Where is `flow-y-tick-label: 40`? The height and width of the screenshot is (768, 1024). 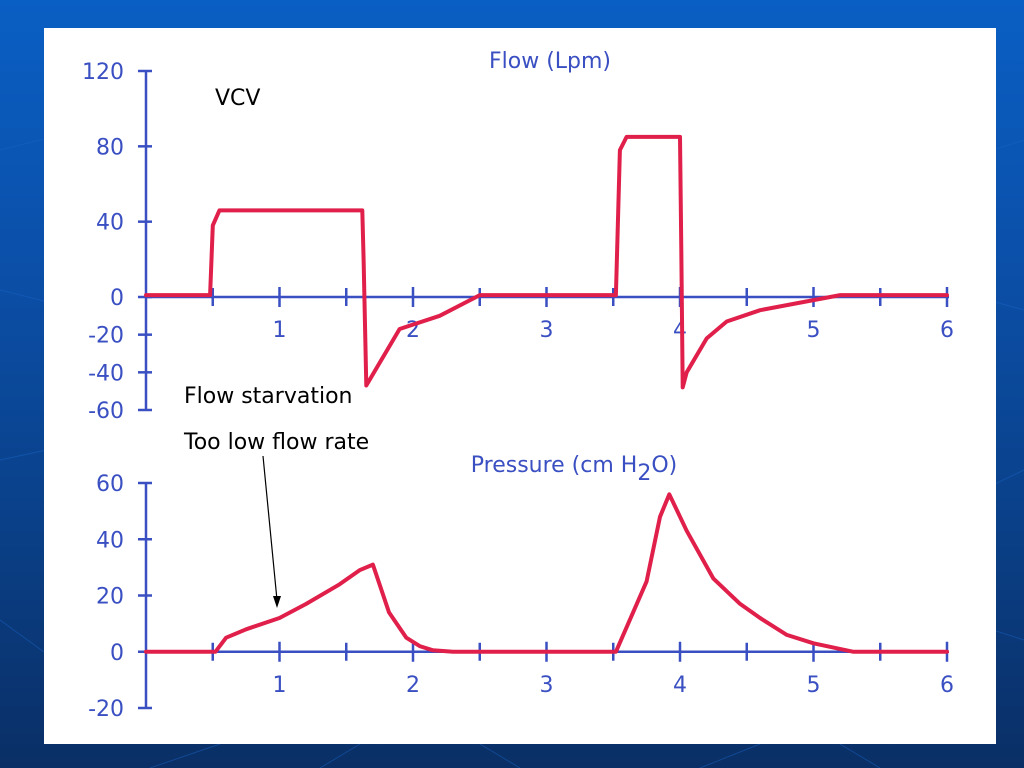
flow-y-tick-label: 40 is located at coordinates (110, 223).